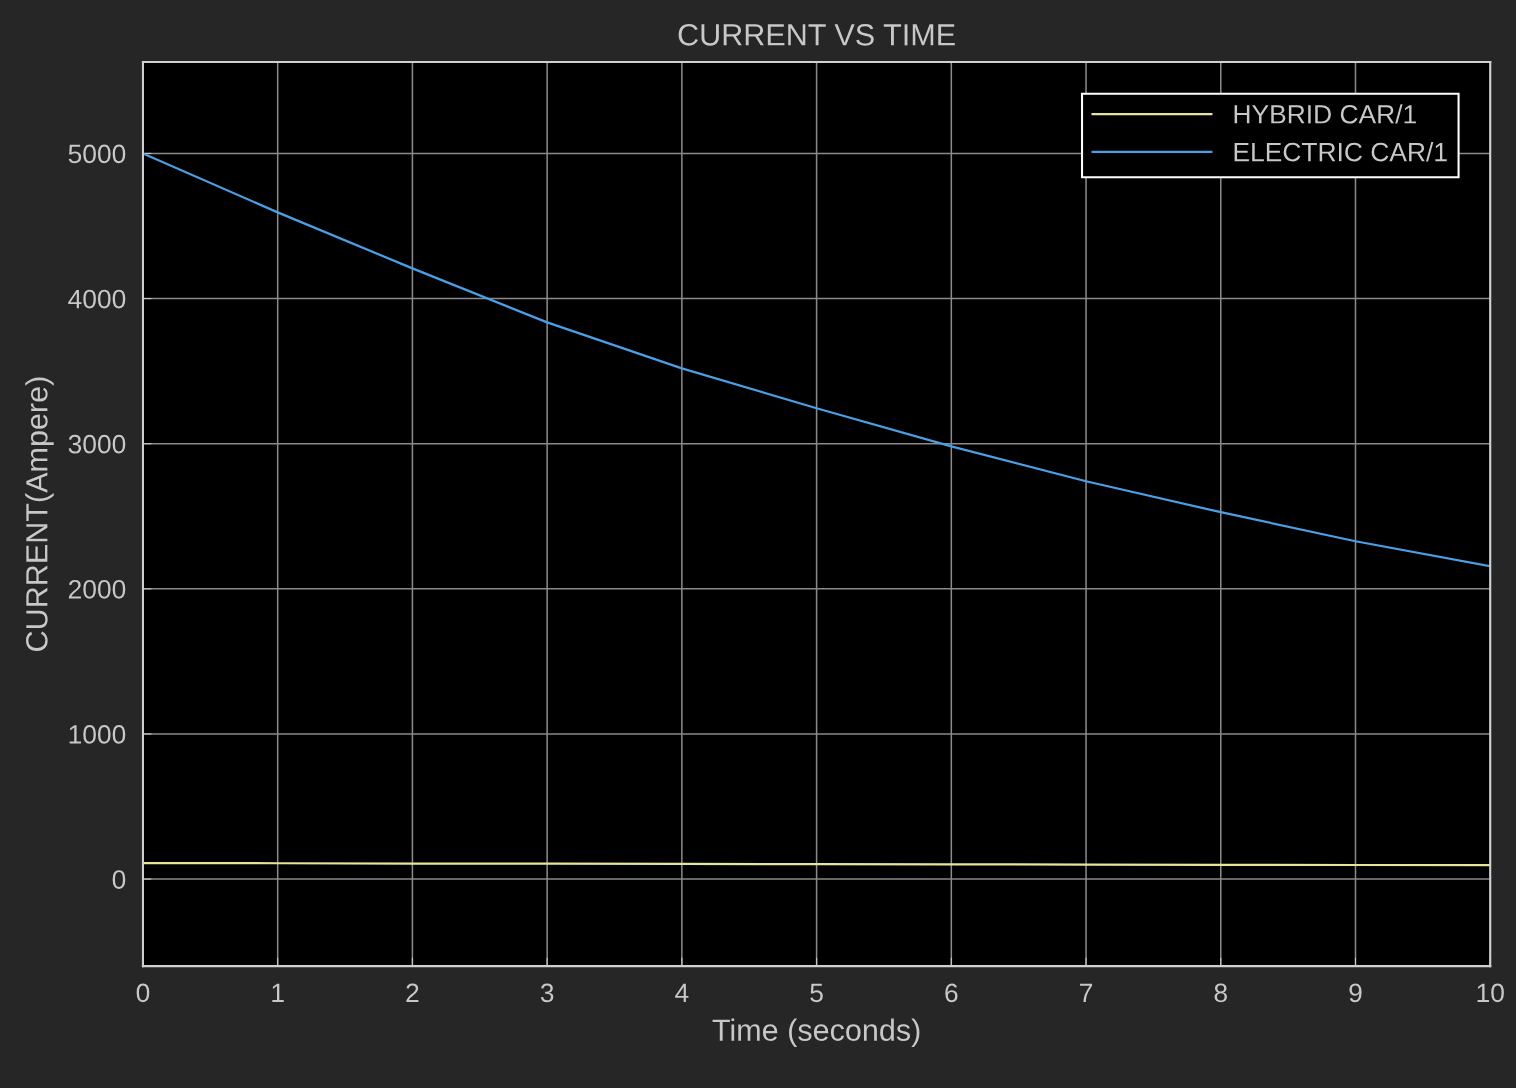  Describe the element at coordinates (816, 35) in the screenshot. I see `chart-title: CURRENT VS TIME` at that location.